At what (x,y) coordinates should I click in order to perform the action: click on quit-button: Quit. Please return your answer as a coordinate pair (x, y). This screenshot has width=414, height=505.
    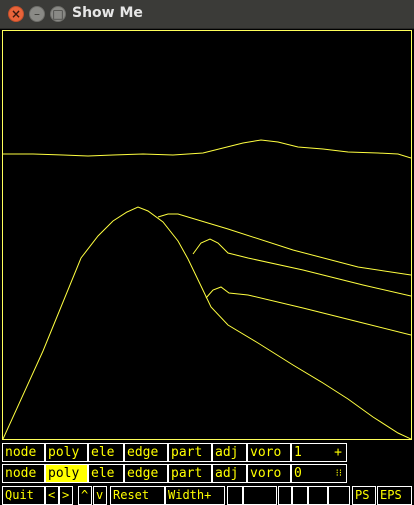
    Looking at the image, I should click on (23, 495).